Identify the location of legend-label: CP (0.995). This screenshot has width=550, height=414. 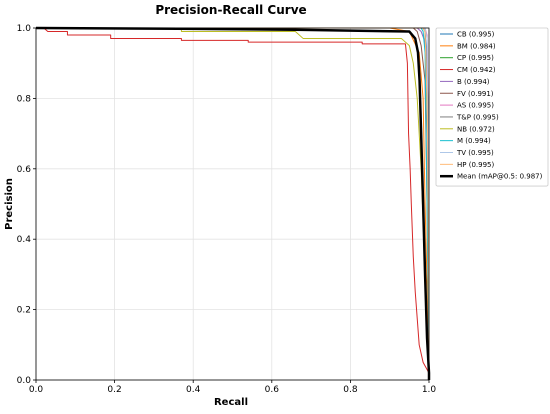
(475, 58).